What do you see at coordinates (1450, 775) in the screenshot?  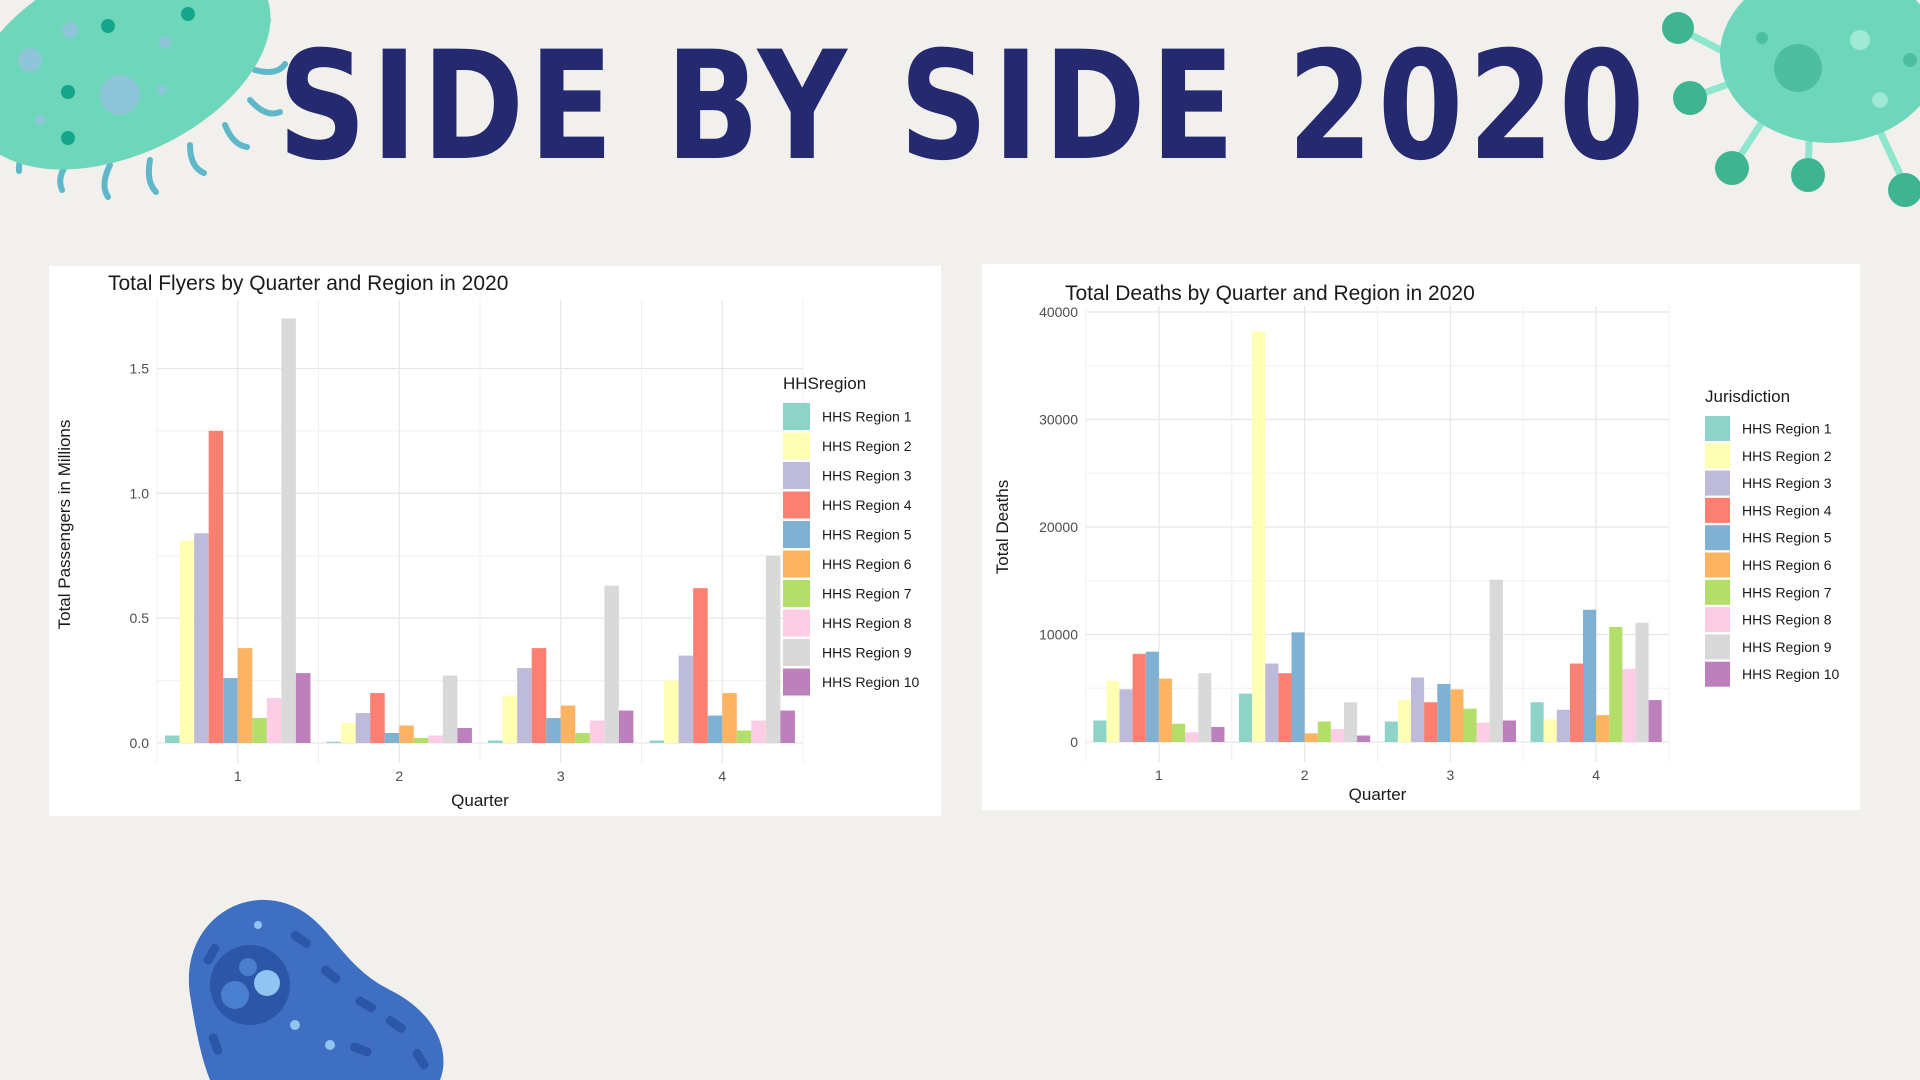 I see `x-tick-label: 3` at bounding box center [1450, 775].